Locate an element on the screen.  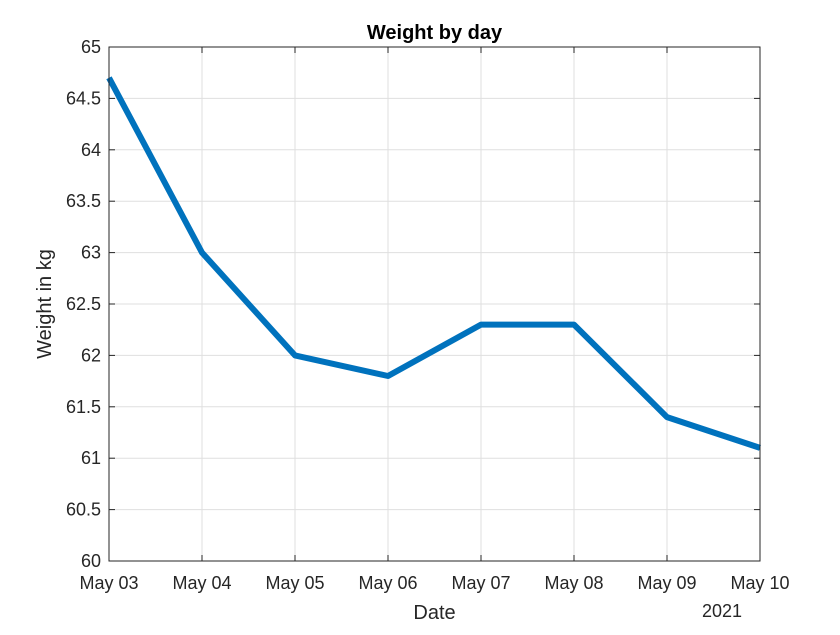
x-tick-label: May 03 is located at coordinates (108, 583).